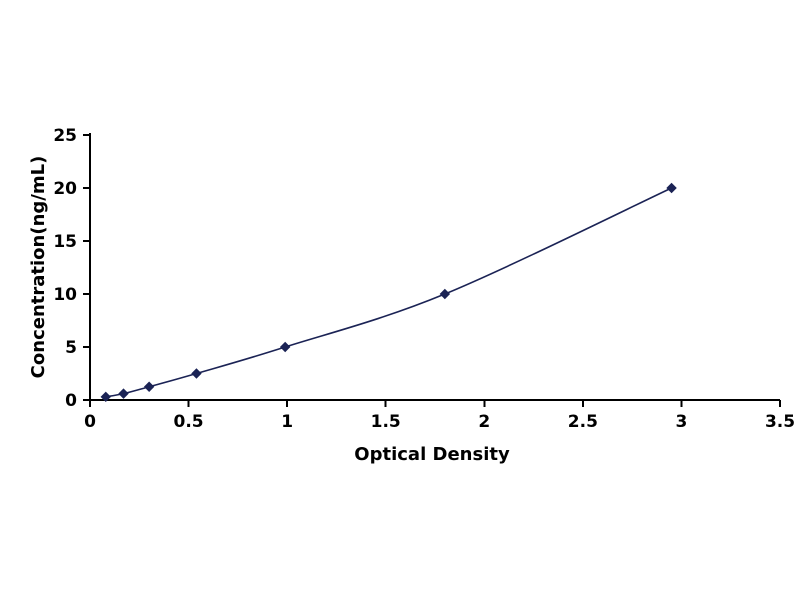  What do you see at coordinates (287, 422) in the screenshot?
I see `x-tick-label: 1` at bounding box center [287, 422].